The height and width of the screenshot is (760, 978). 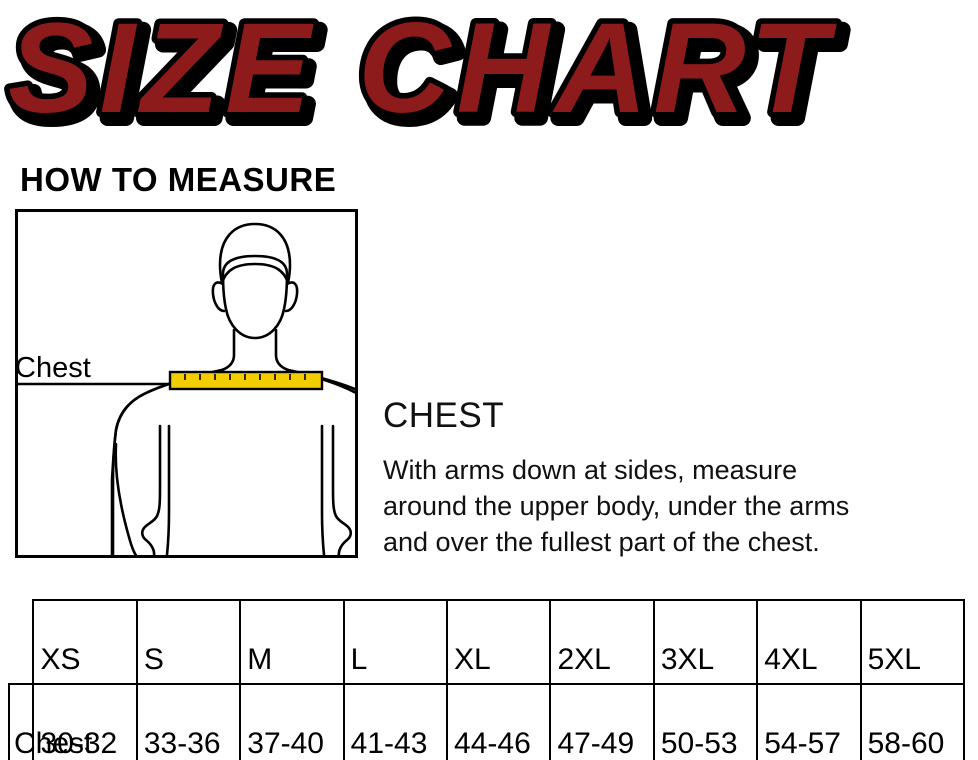 I want to click on tape-measure-icon, so click(x=246, y=380).